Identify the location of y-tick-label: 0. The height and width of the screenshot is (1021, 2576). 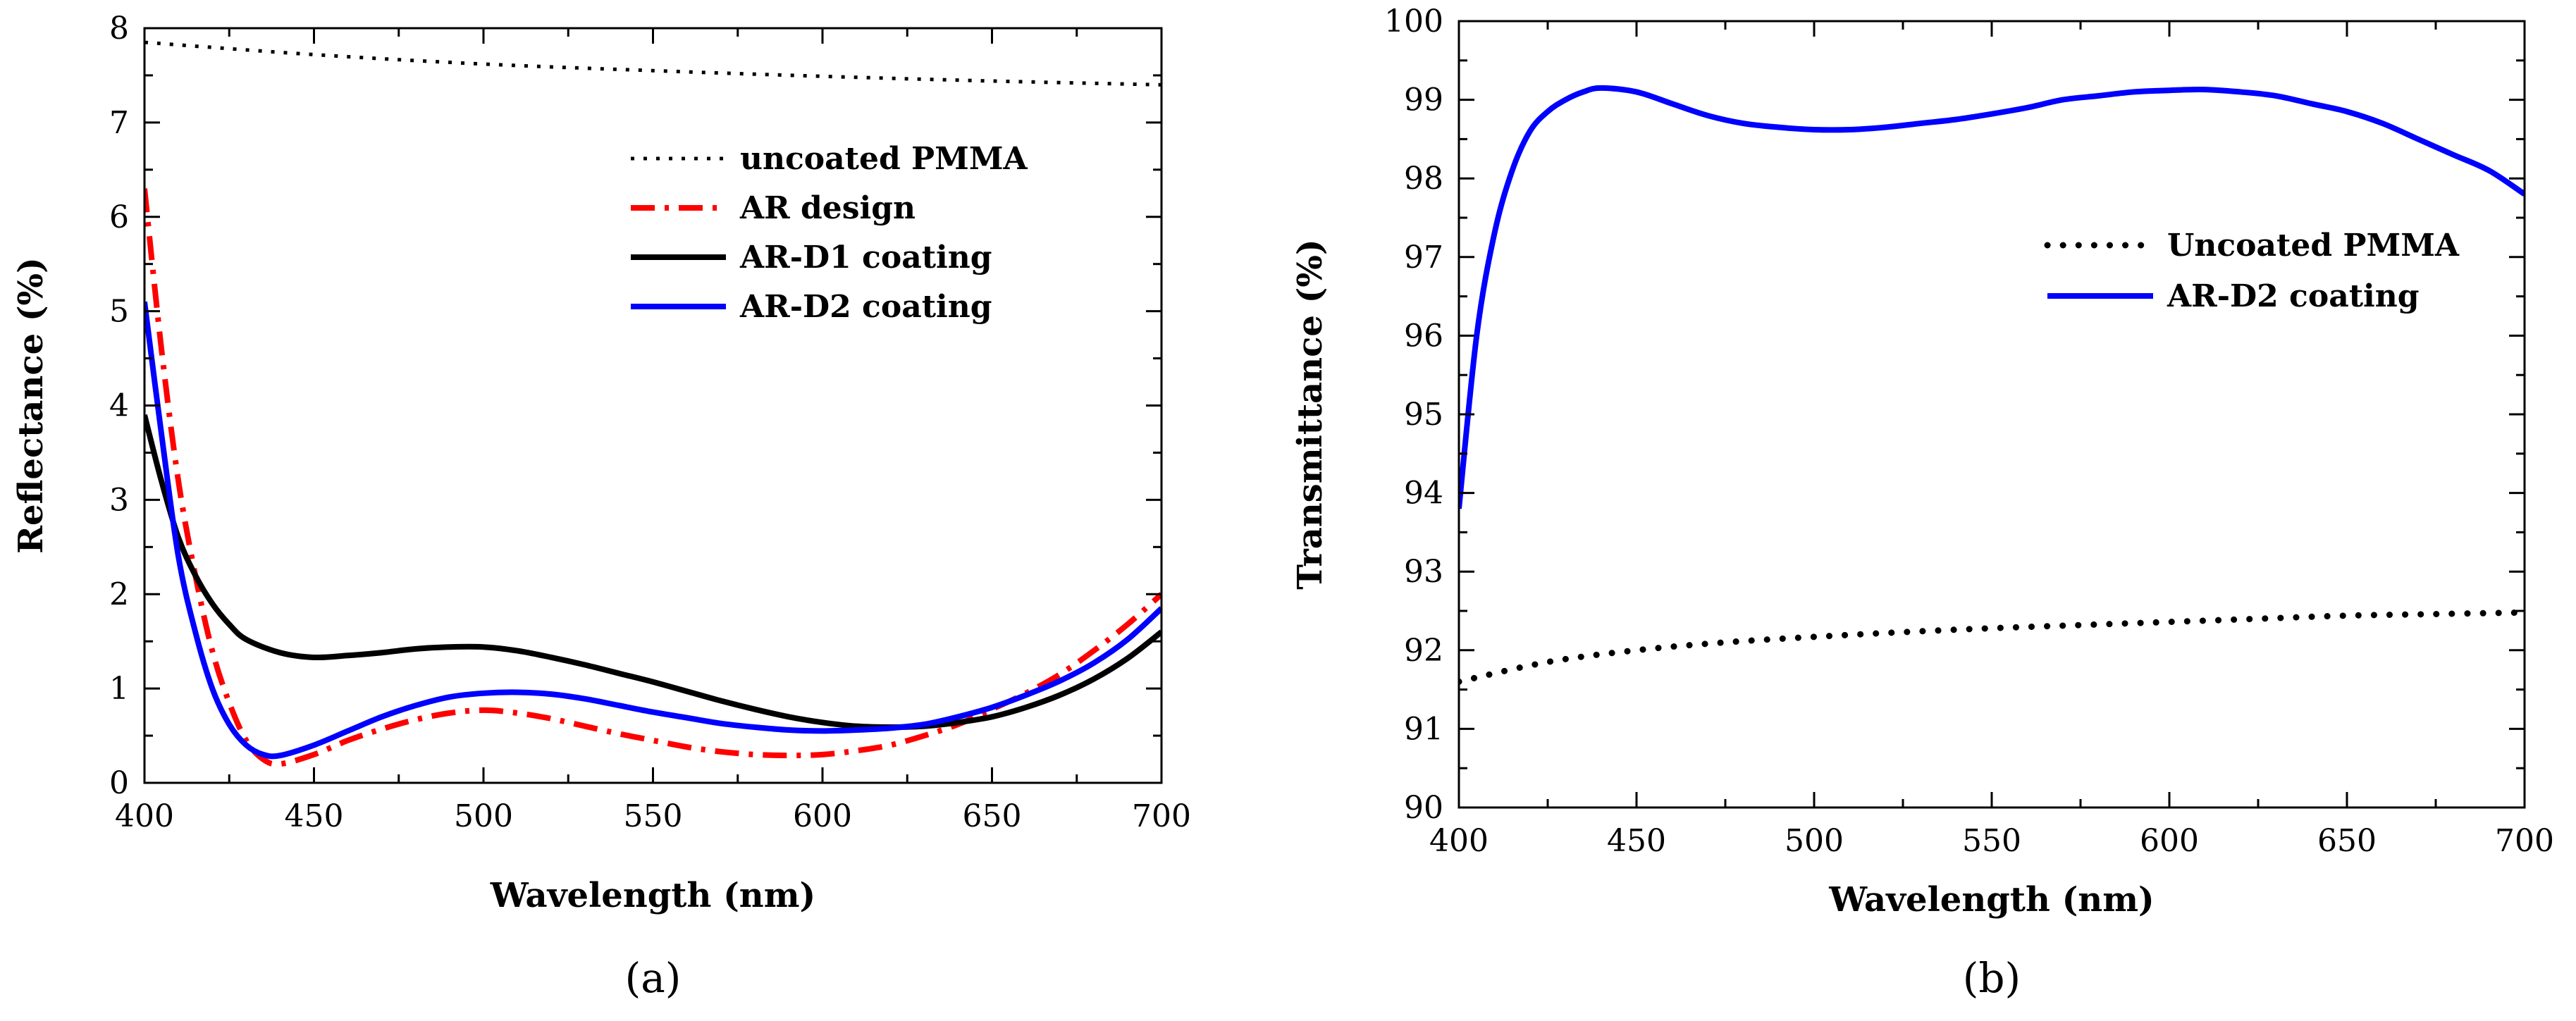
(119, 783).